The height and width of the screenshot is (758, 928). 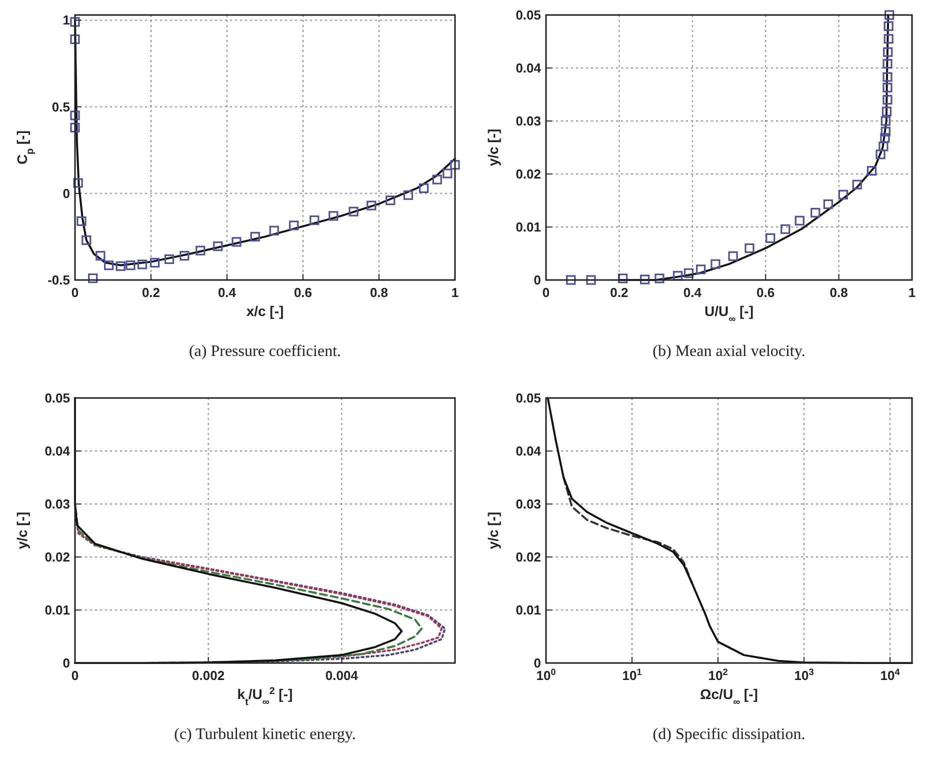 What do you see at coordinates (59, 280) in the screenshot?
I see `y-tick-label: -0.5` at bounding box center [59, 280].